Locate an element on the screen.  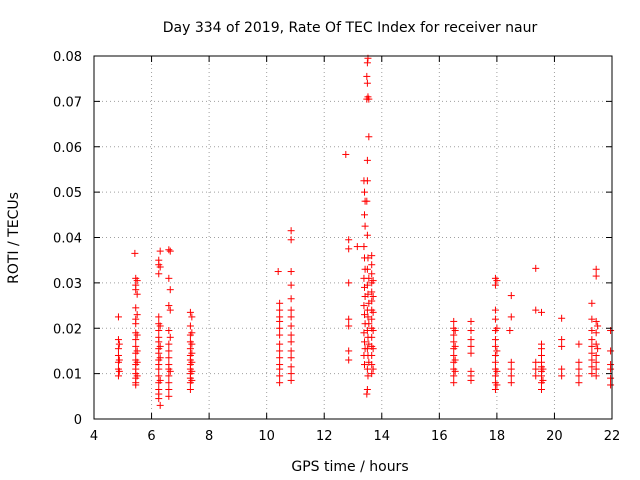
y-tick-label: 0.07 is located at coordinates (67, 102).